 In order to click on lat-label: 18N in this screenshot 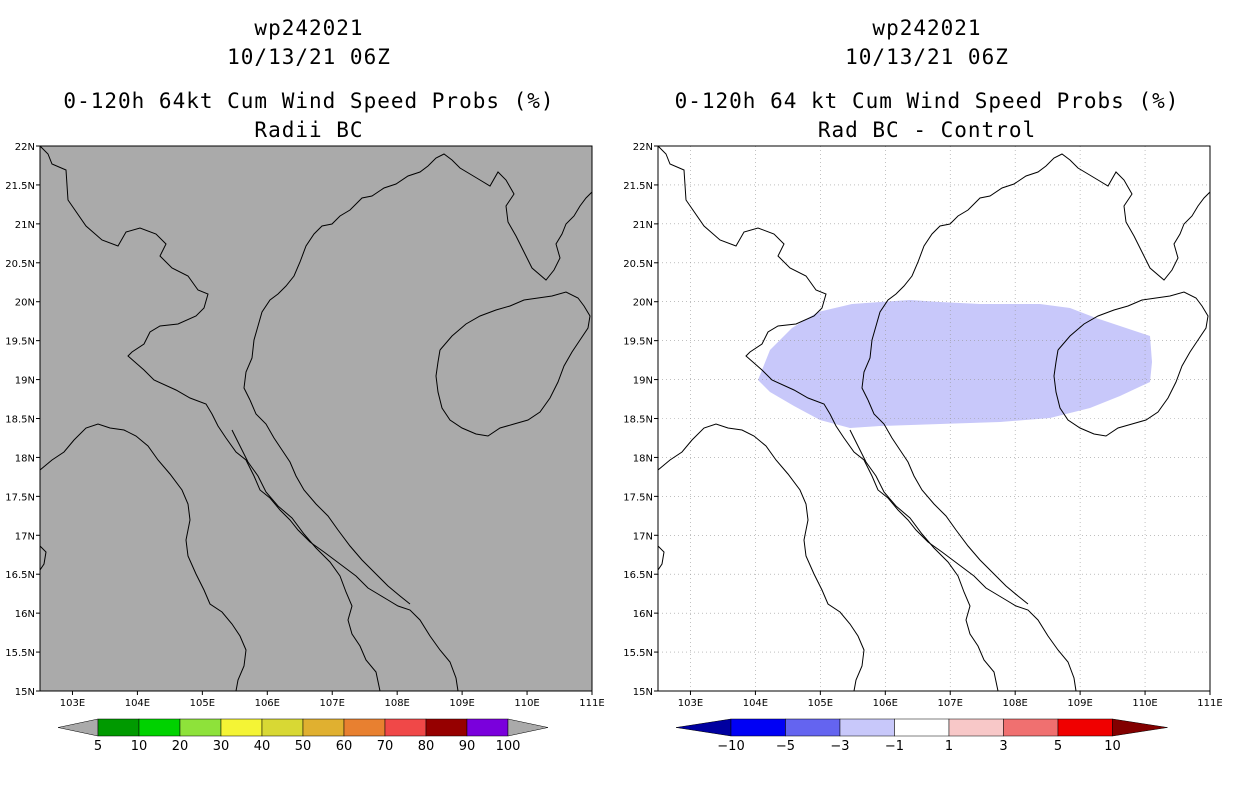, I will do `click(25, 458)`.